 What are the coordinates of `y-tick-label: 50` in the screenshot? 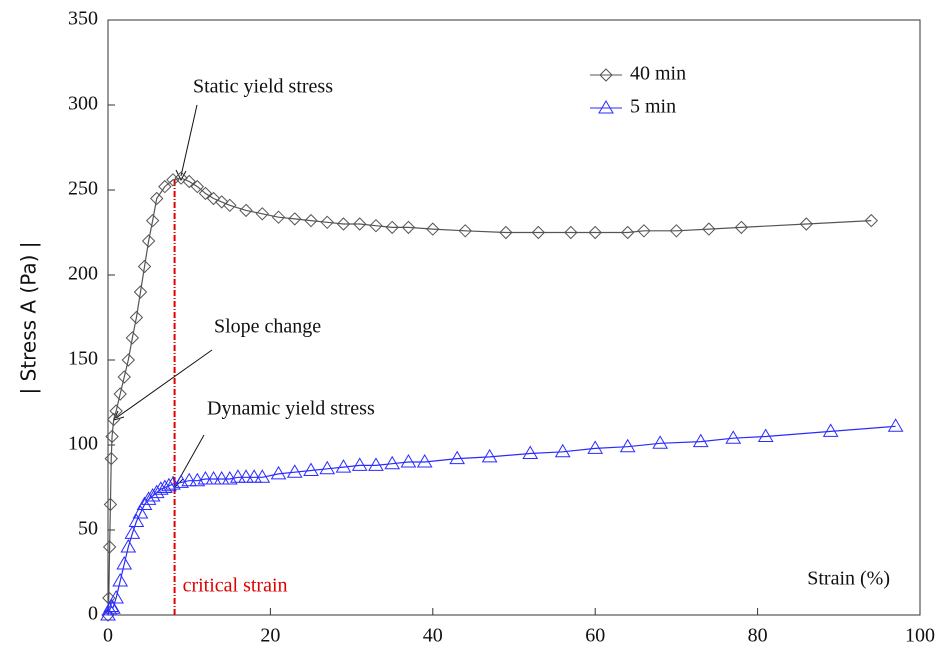 It's located at (88, 529).